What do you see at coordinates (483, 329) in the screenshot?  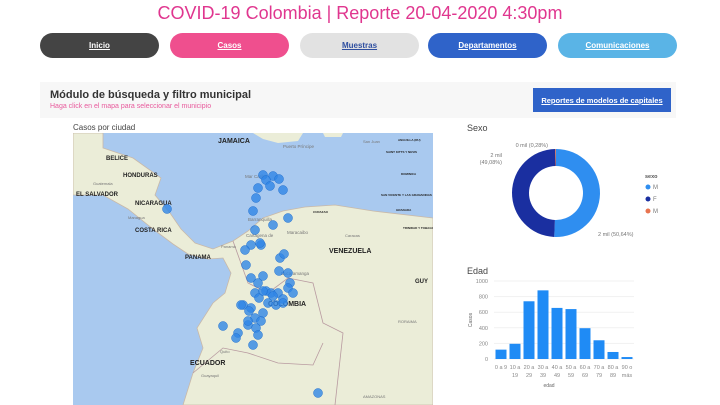 I see `y-tick-label: 400` at bounding box center [483, 329].